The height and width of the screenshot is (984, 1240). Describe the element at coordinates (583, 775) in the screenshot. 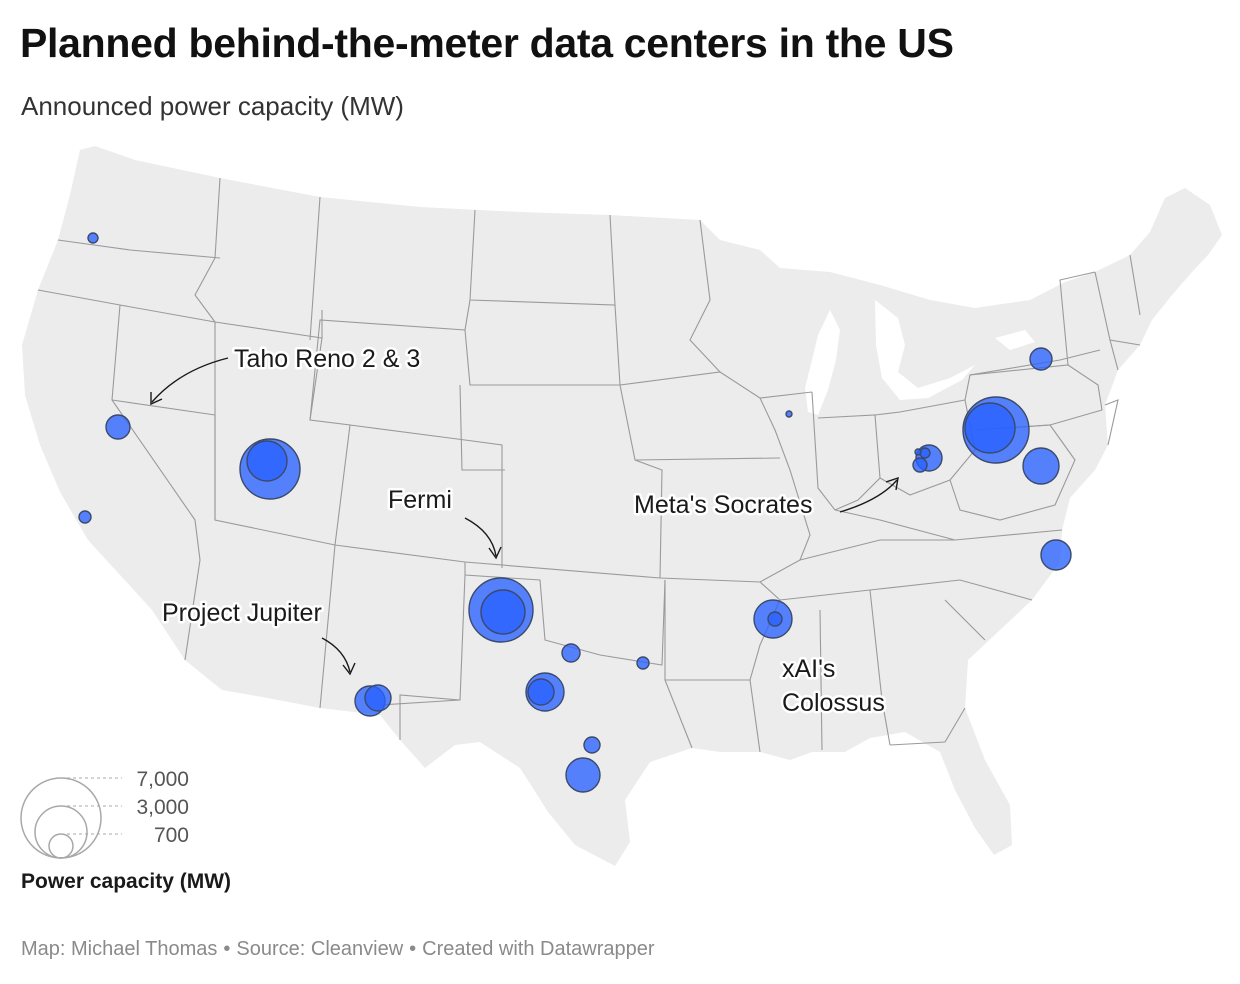

I see `bubble-texas-south` at that location.